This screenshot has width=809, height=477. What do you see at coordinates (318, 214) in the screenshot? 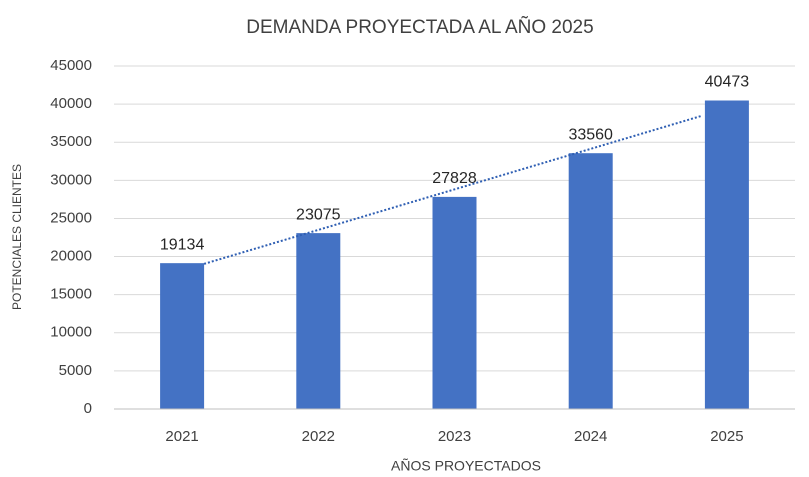
I see `data-label: 23075` at bounding box center [318, 214].